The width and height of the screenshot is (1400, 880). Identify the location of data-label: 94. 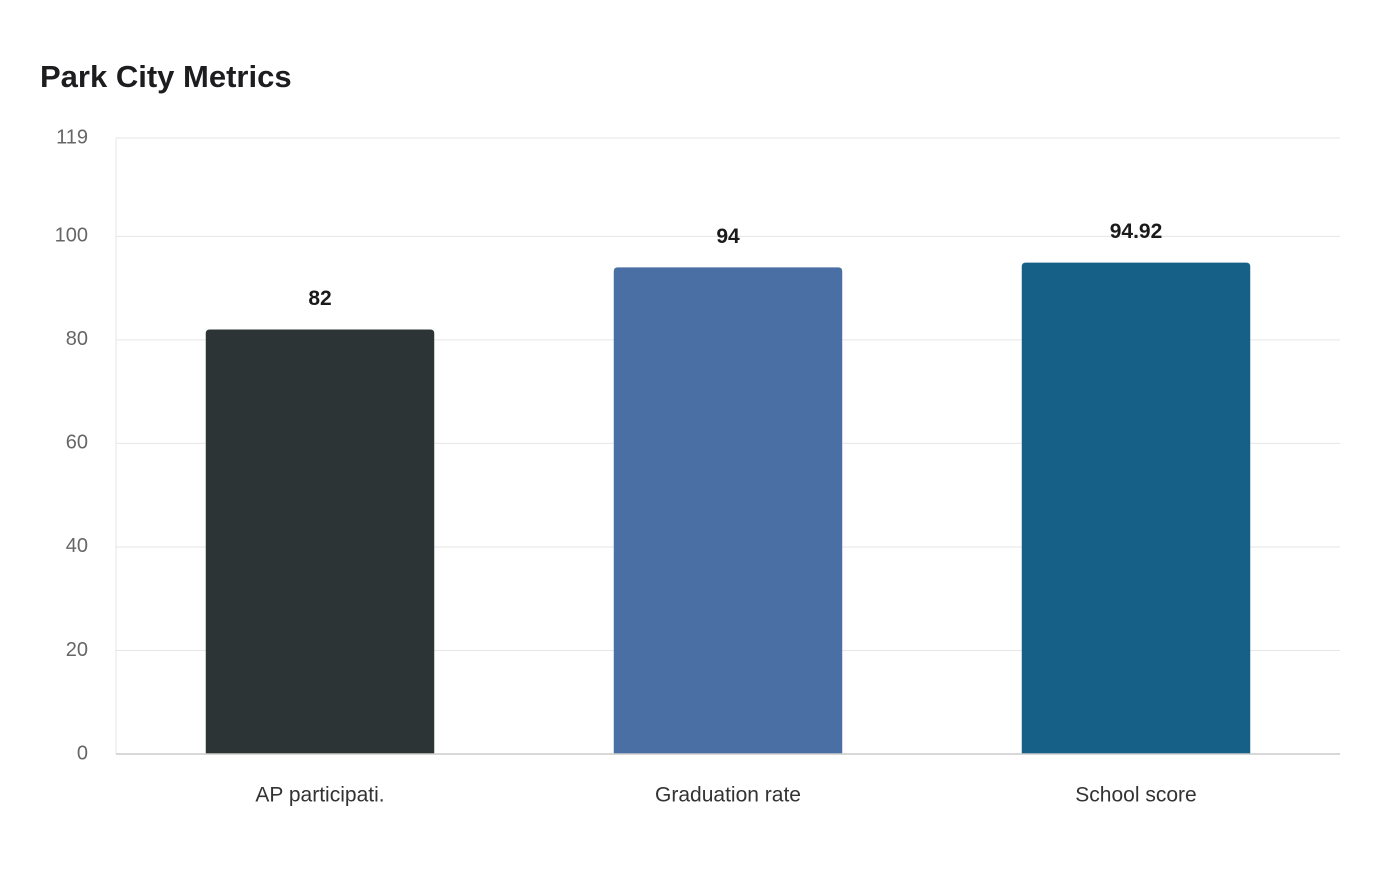
(728, 236).